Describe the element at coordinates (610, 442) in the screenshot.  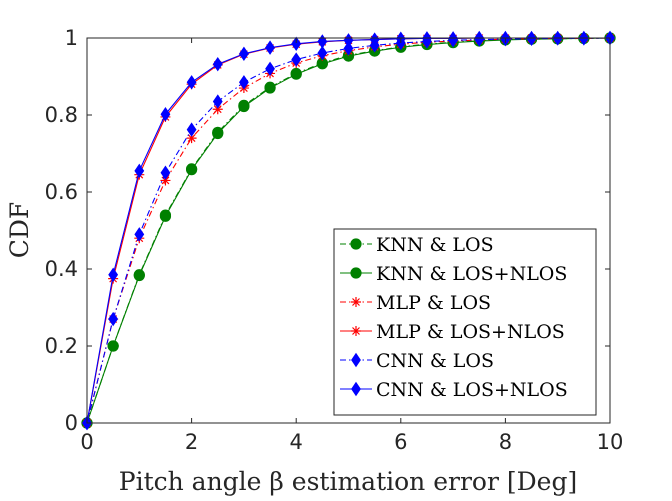
I see `x-tick-label: 10` at that location.